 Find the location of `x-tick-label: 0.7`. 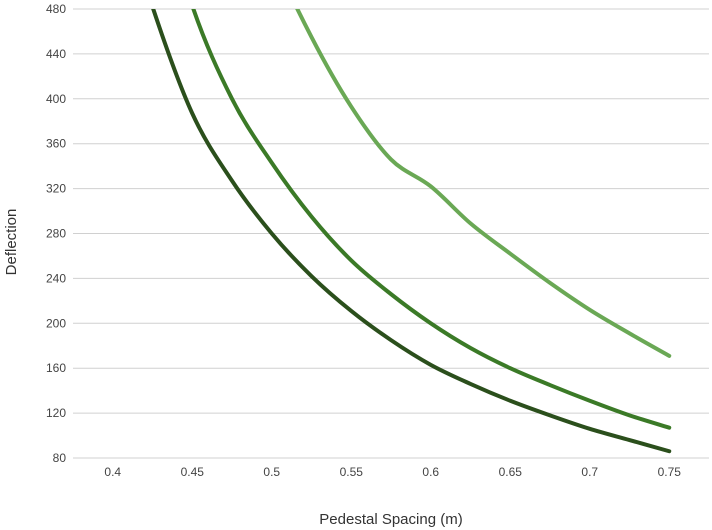

x-tick-label: 0.7 is located at coordinates (589, 472).